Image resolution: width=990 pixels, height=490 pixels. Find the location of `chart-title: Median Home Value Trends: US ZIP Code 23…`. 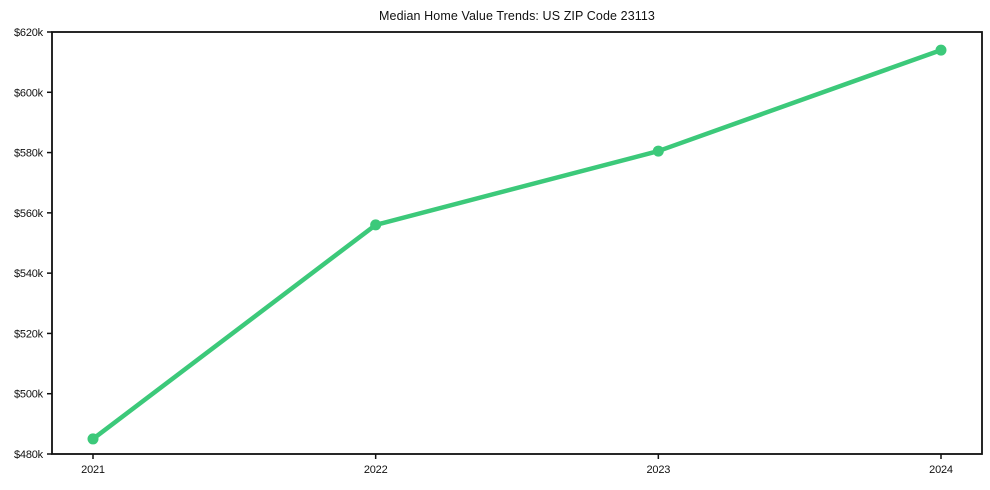

chart-title: Median Home Value Trends: US ZIP Code 23… is located at coordinates (517, 16).